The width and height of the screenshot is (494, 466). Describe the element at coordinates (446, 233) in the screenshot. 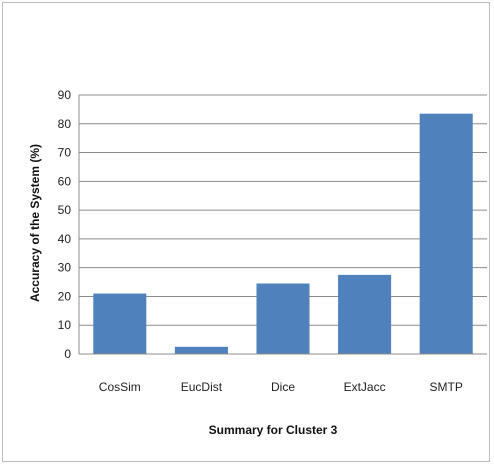

I see `bar-smtp` at that location.